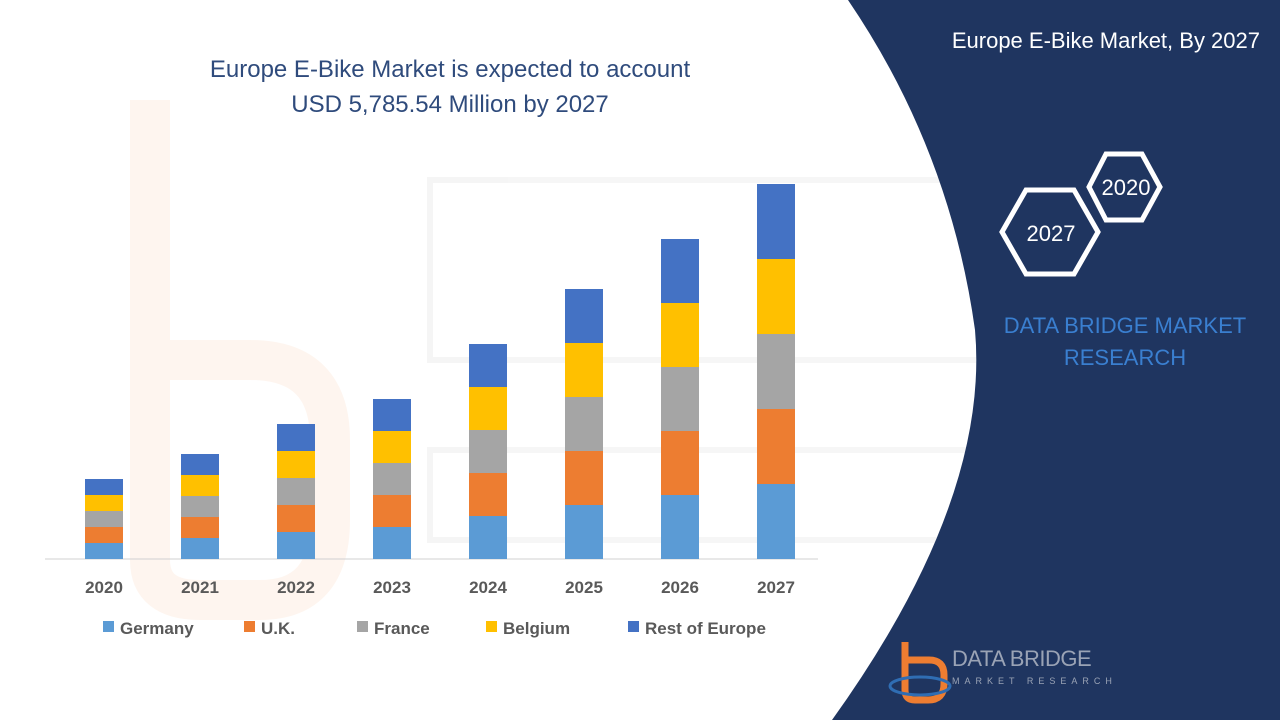 Image resolution: width=1280 pixels, height=720 pixels. Describe the element at coordinates (104, 519) in the screenshot. I see `bar-segment-france-2020` at that location.